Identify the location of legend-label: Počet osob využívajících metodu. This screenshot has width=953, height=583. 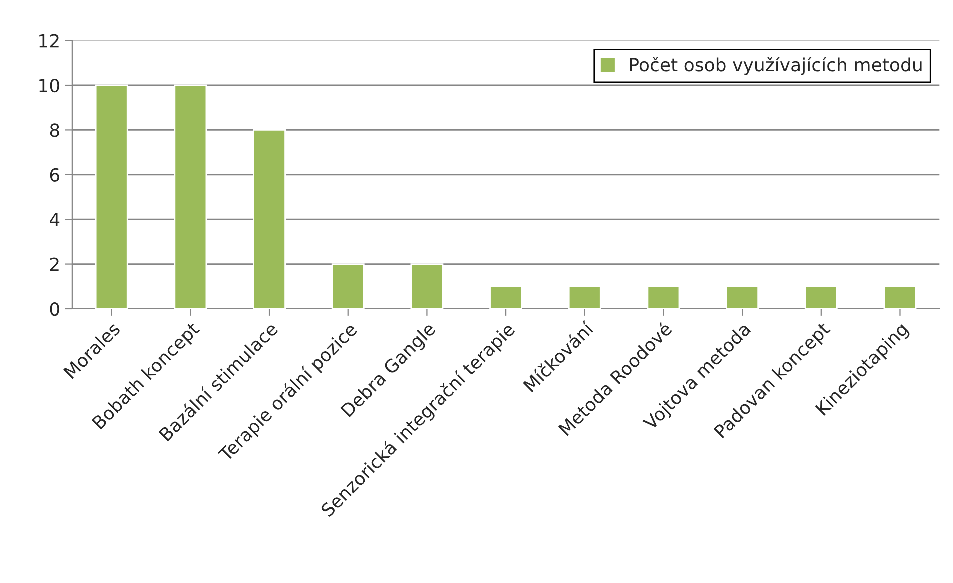
(776, 66).